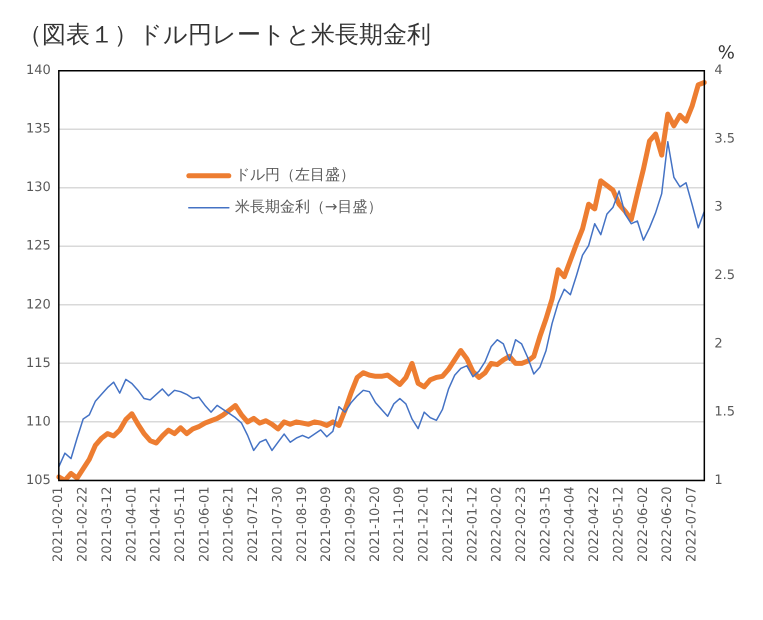 This screenshot has height=620, width=763. I want to click on x-tick-label: 2021-09-09, so click(326, 524).